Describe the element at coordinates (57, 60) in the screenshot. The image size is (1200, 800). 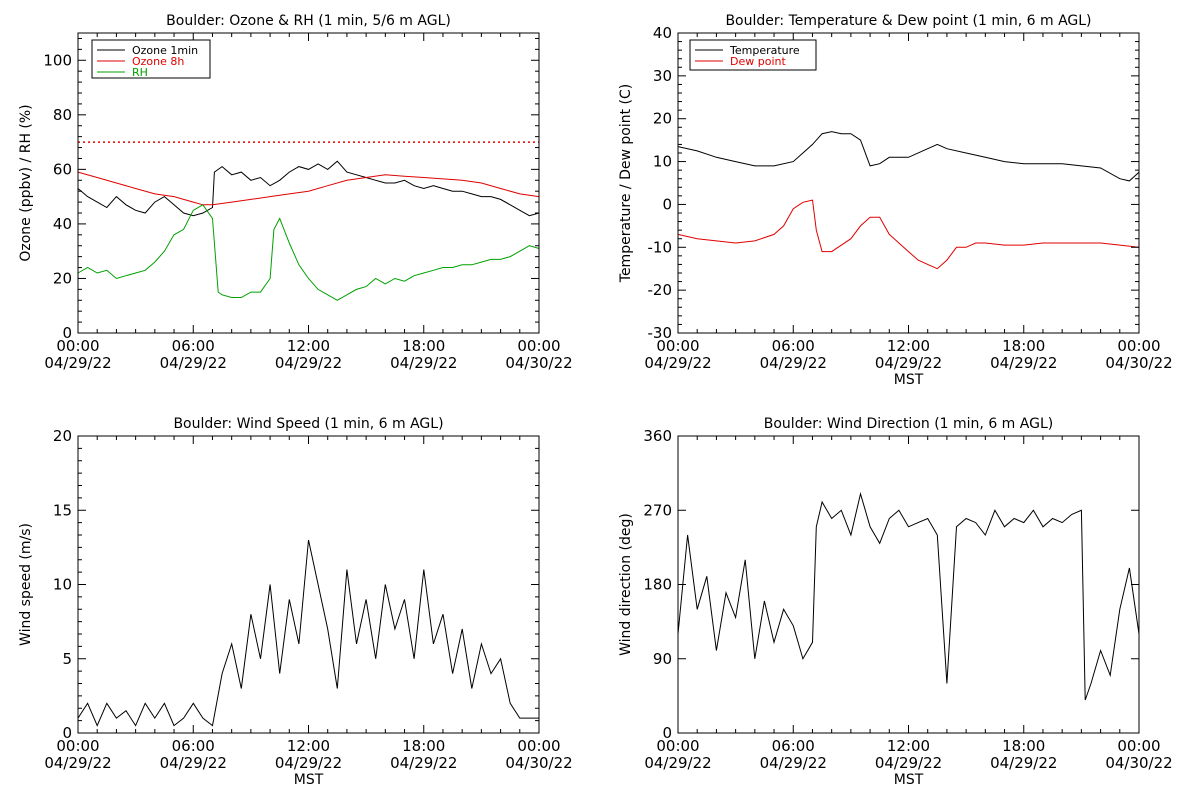
I see `y-tick-label: 100` at that location.